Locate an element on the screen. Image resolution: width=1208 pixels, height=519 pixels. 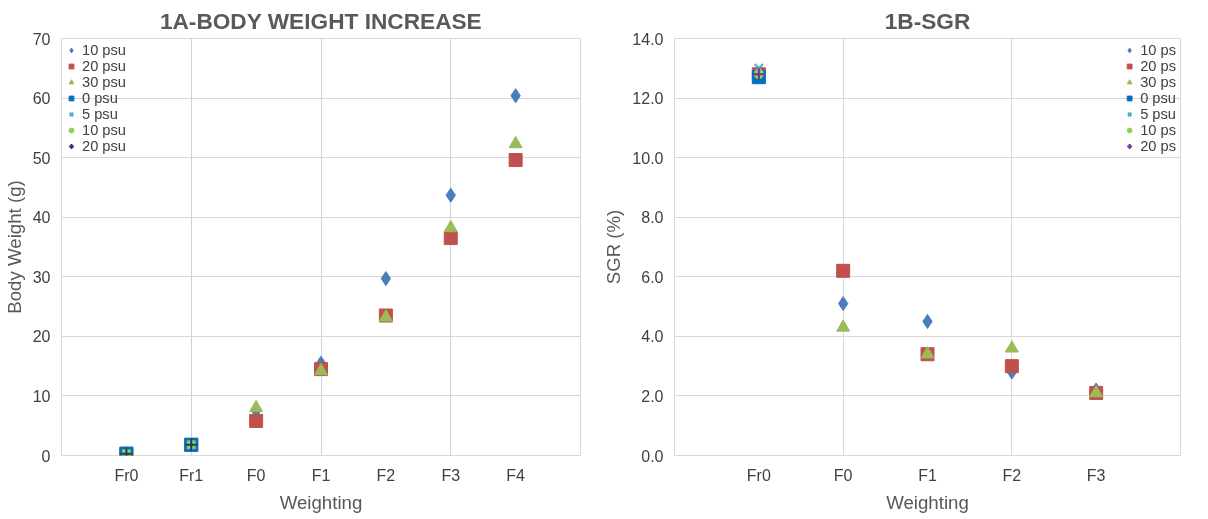
y-tick-label: 30 is located at coordinates (41, 277).